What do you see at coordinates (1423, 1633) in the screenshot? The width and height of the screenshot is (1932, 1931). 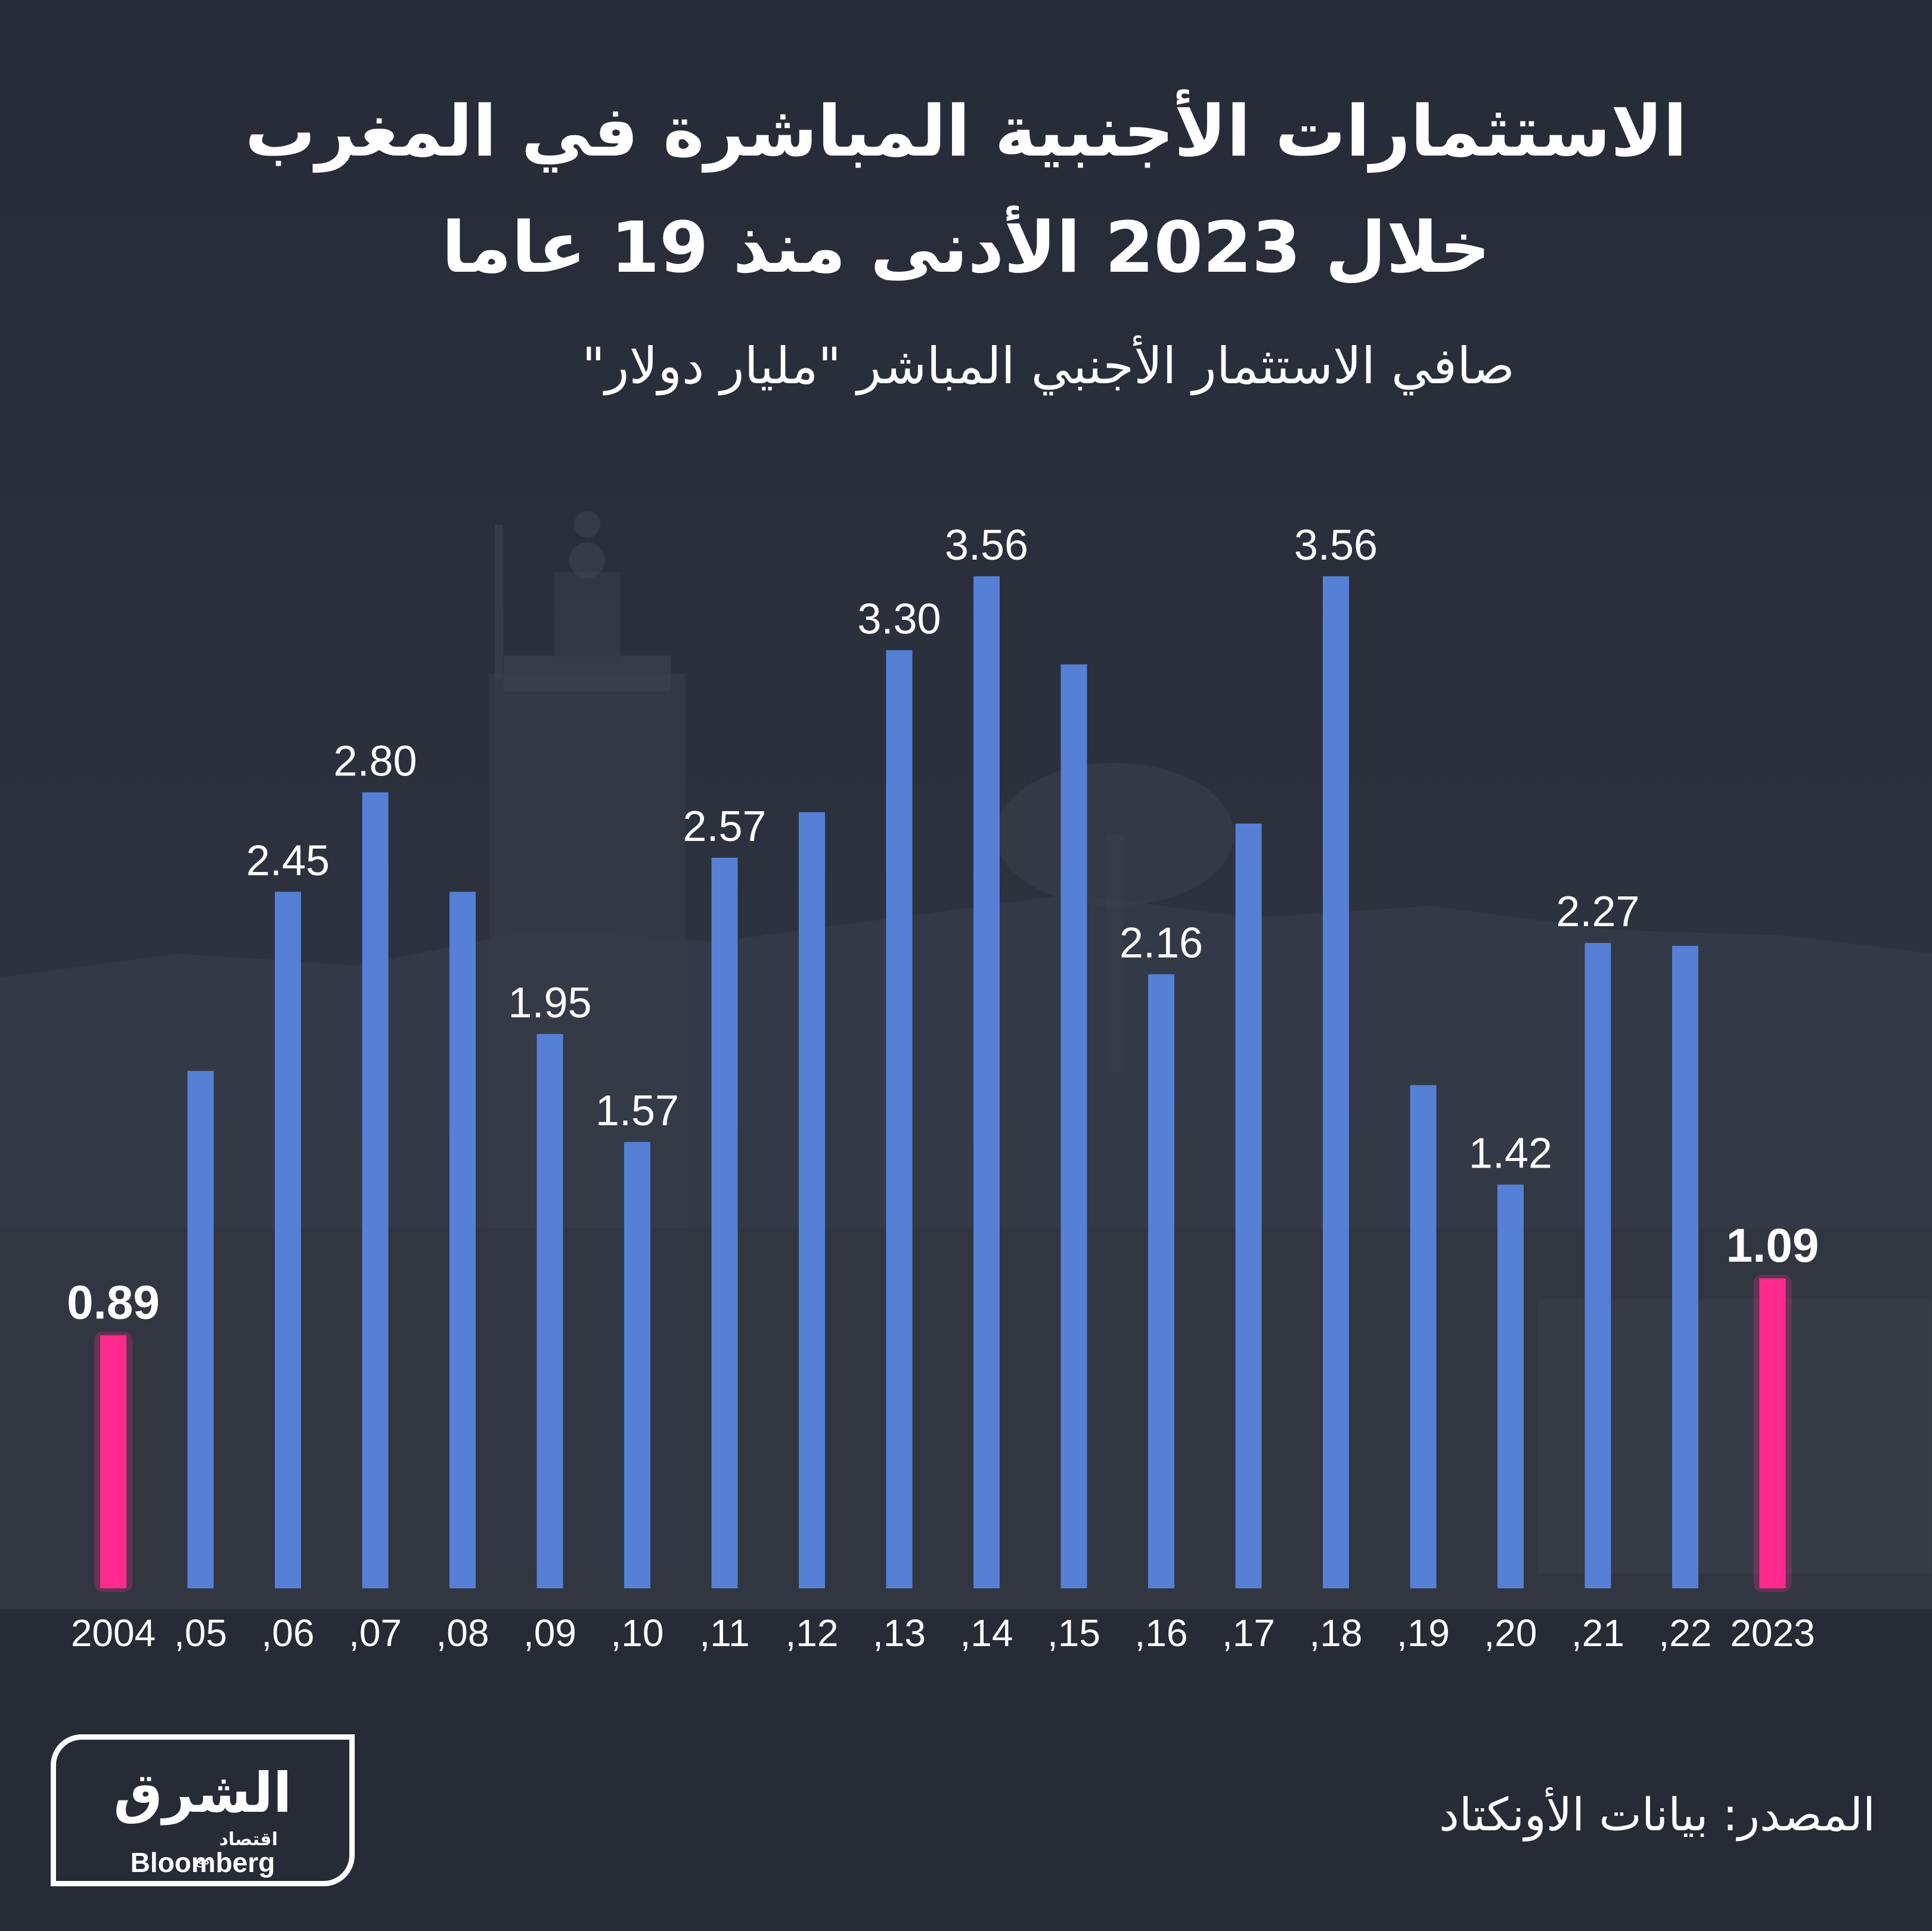 I see `x-tick-label-15: ,19` at bounding box center [1423, 1633].